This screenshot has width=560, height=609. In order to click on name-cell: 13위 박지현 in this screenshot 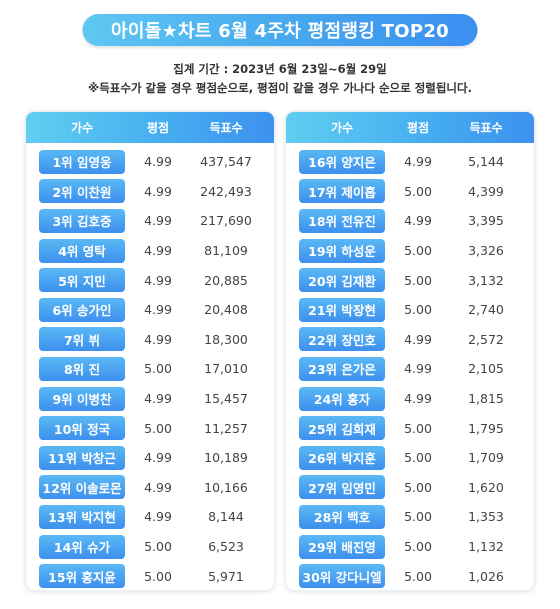, I will do `click(82, 516)`.